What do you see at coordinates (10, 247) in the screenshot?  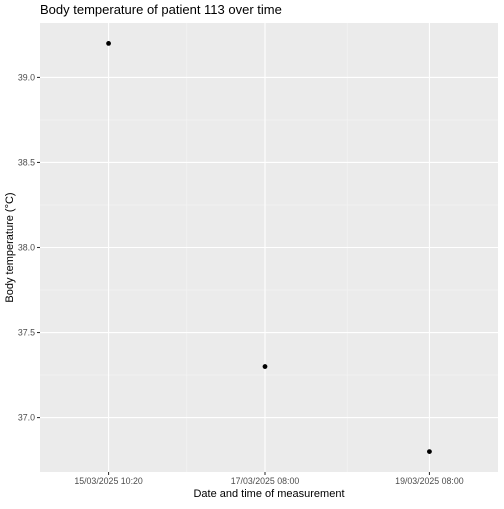 I see `y-axis-title: Body temperature (°C)` at bounding box center [10, 247].